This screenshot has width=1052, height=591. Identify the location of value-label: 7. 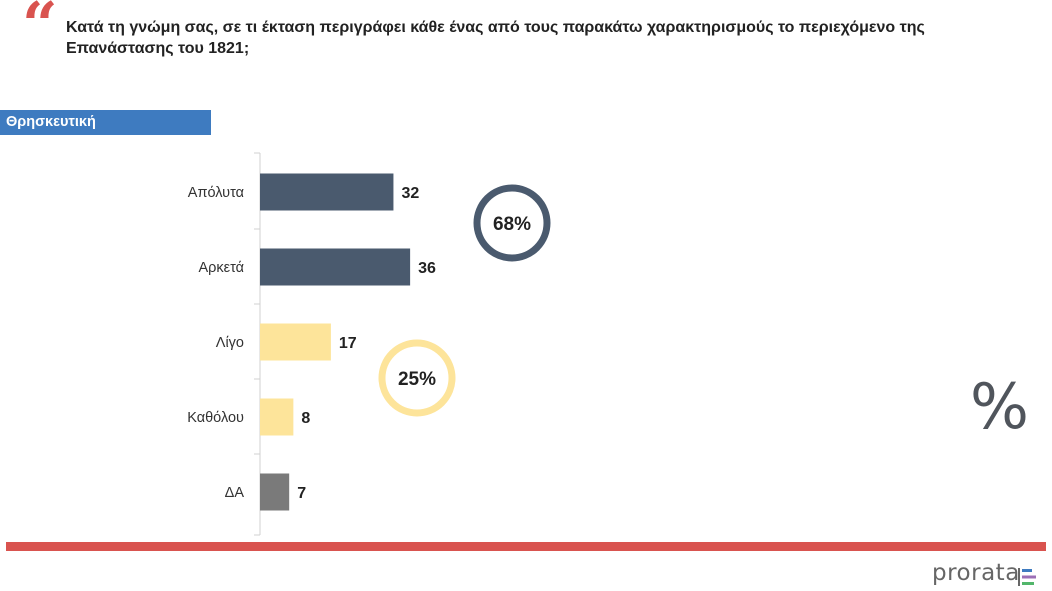
(301, 493).